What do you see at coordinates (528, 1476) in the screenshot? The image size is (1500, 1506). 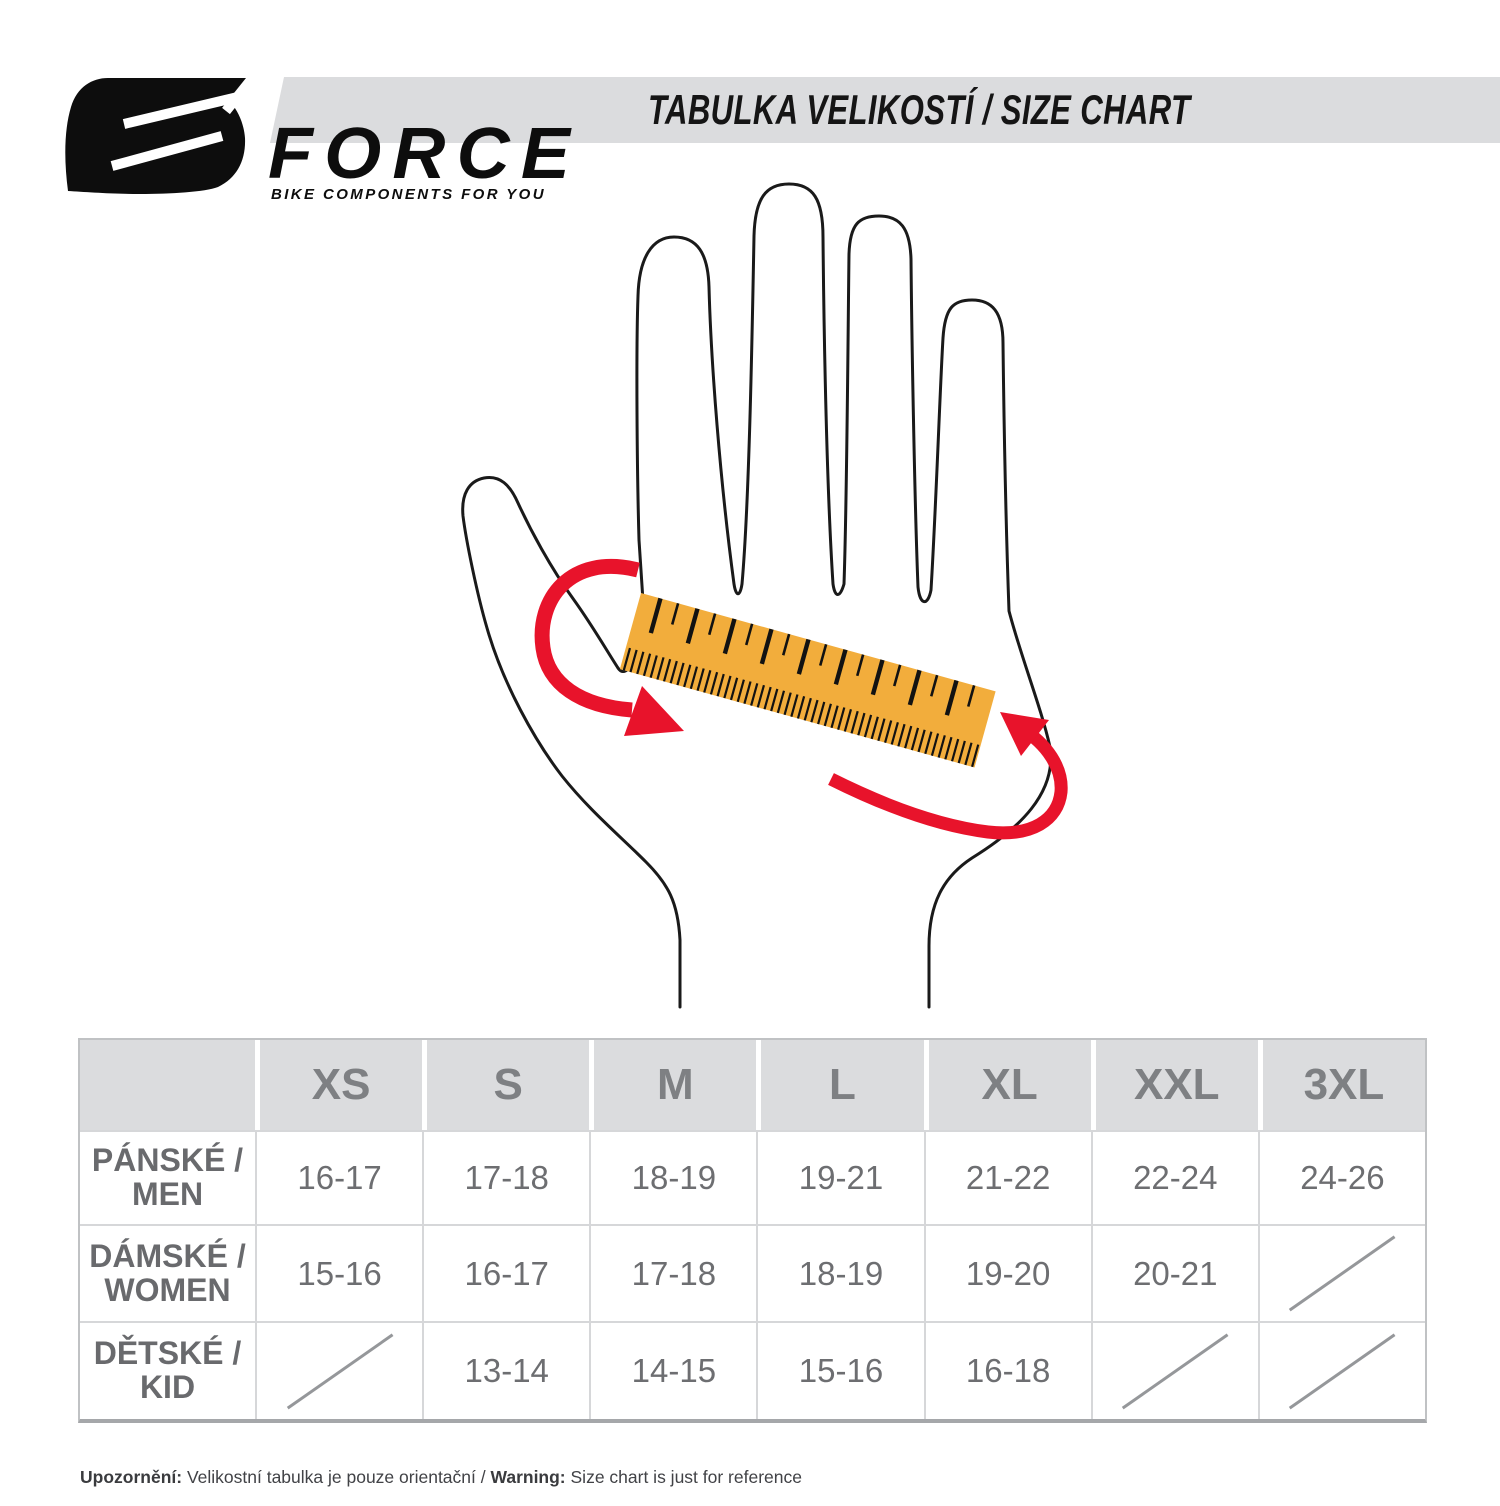 I see `note-label-en: Warning:` at bounding box center [528, 1476].